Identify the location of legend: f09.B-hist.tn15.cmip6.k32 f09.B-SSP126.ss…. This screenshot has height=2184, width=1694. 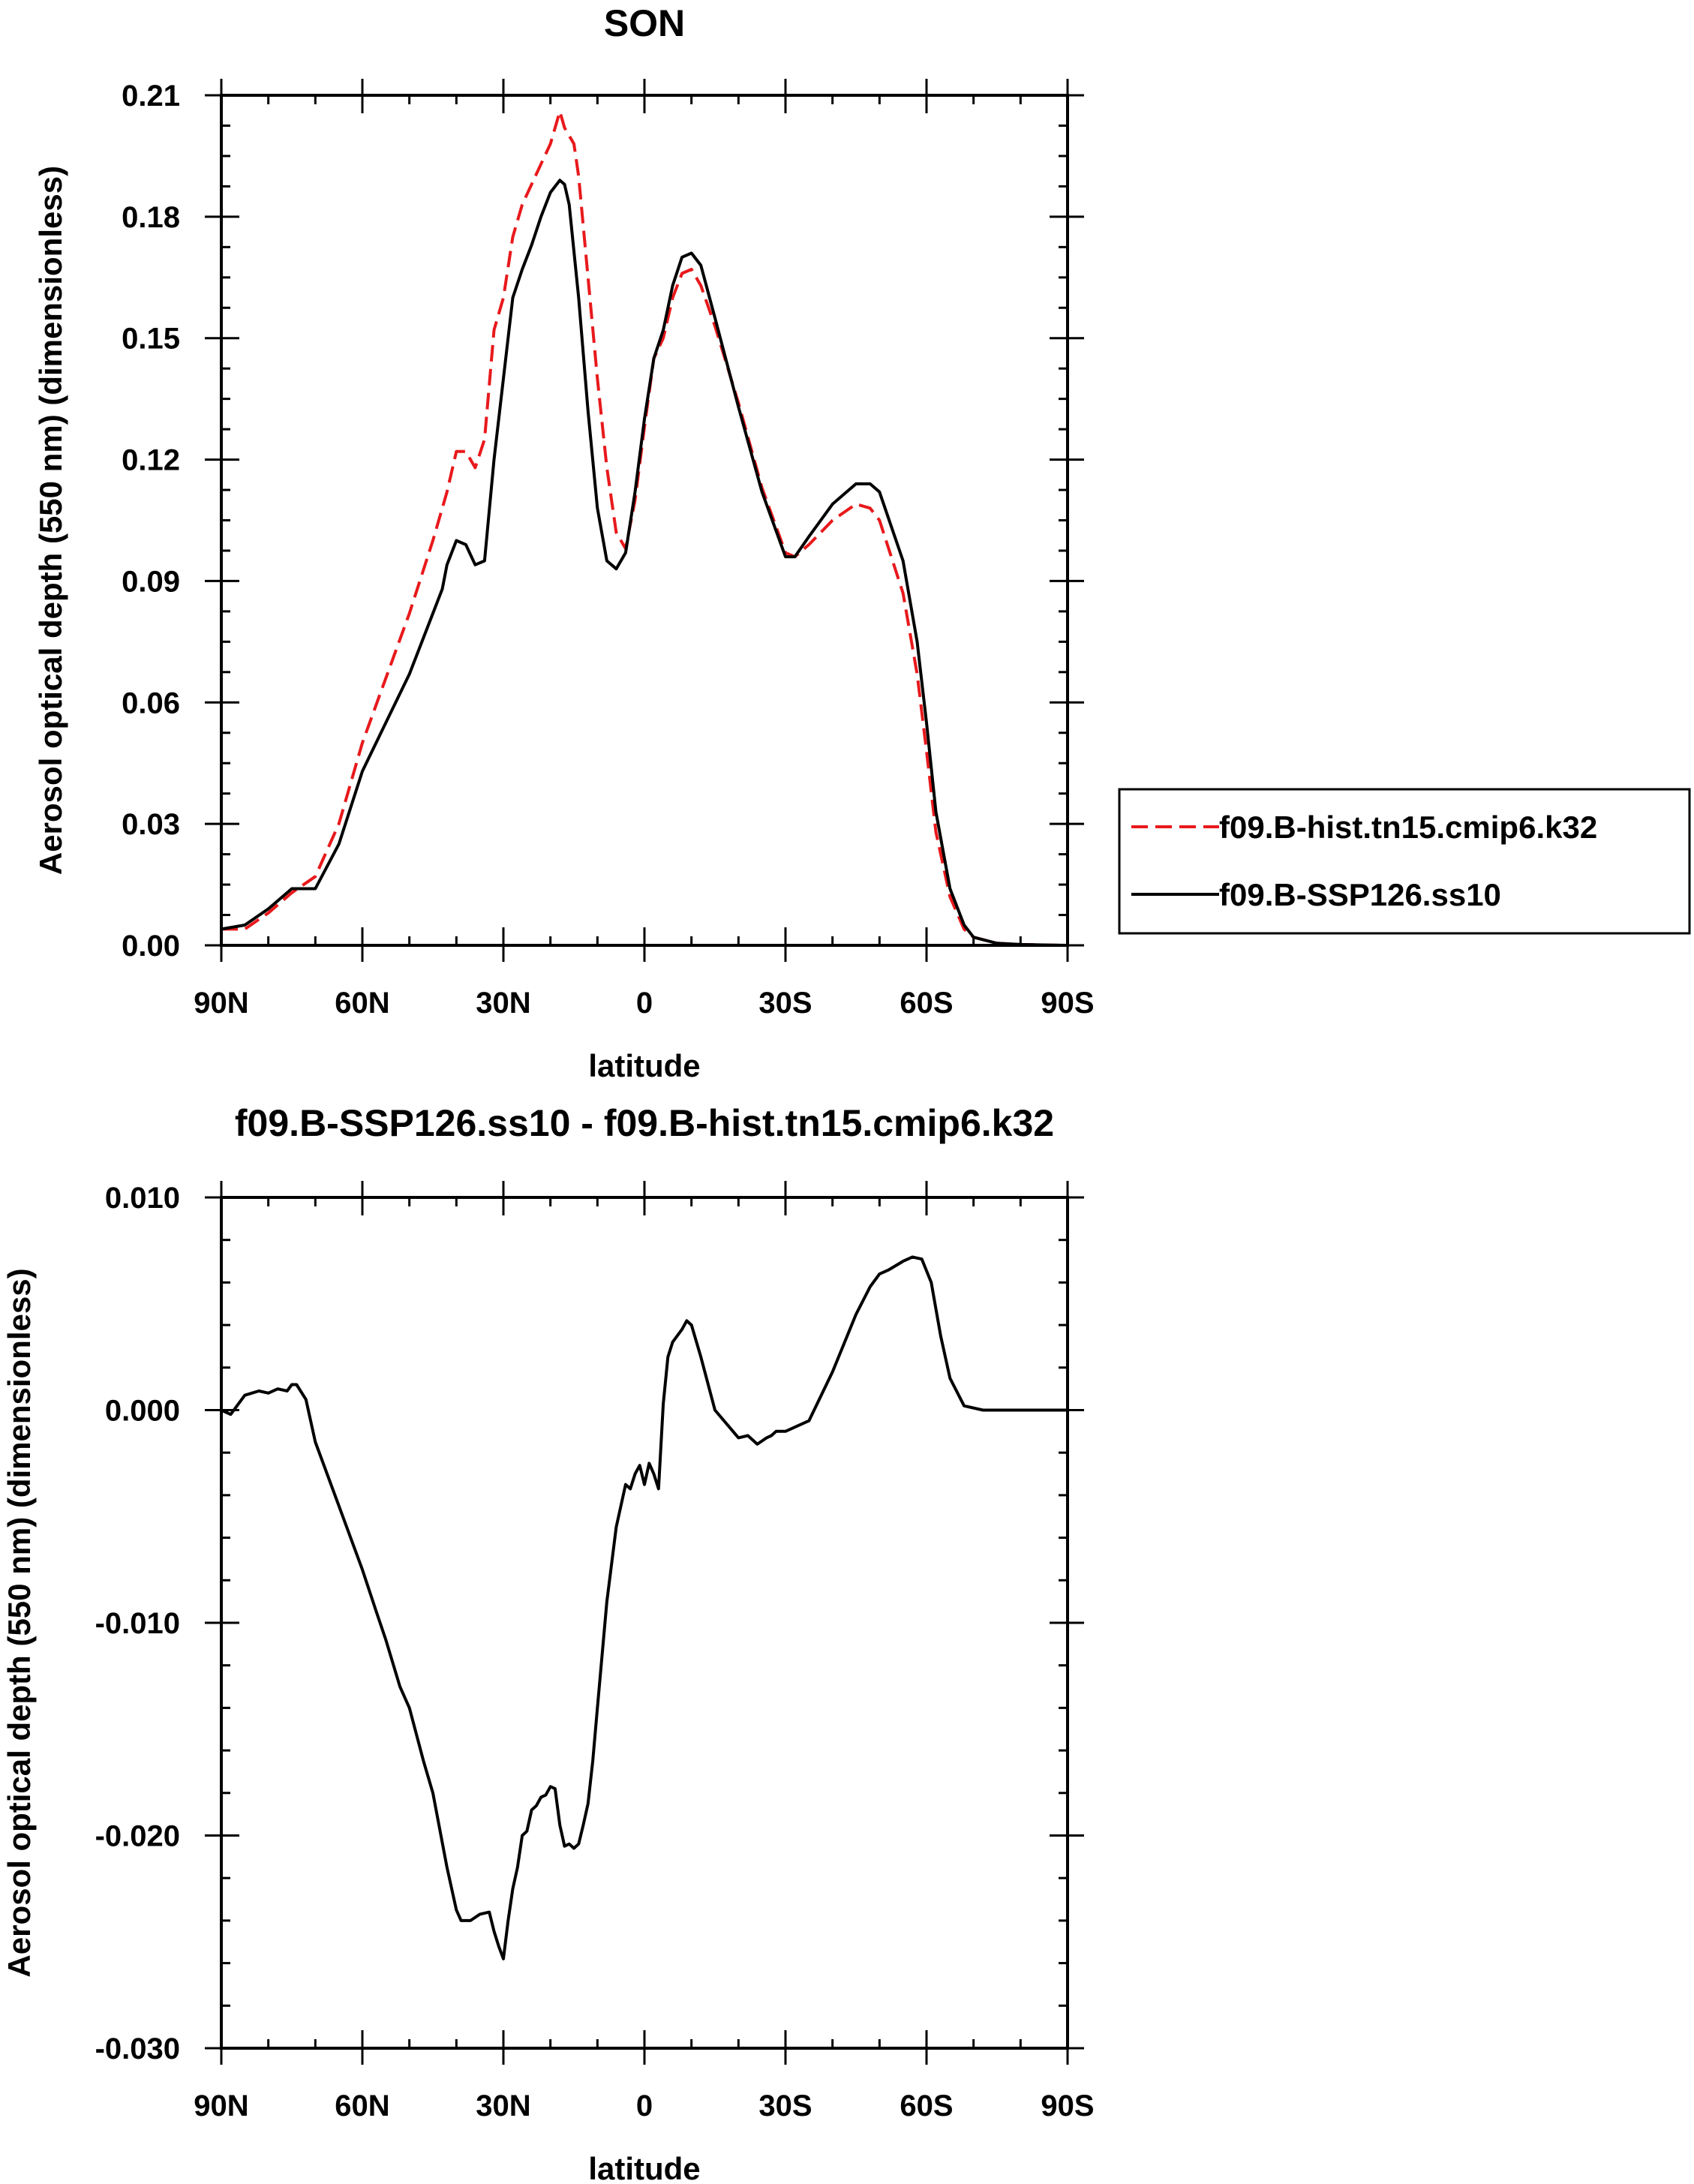
(1404, 861).